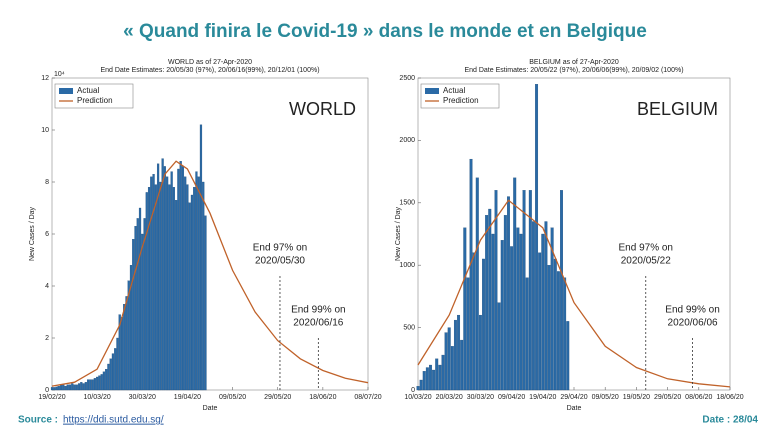 Image resolution: width=770 pixels, height=433 pixels. Describe the element at coordinates (636, 397) in the screenshot. I see `x-tick-label: 19/05/20` at that location.